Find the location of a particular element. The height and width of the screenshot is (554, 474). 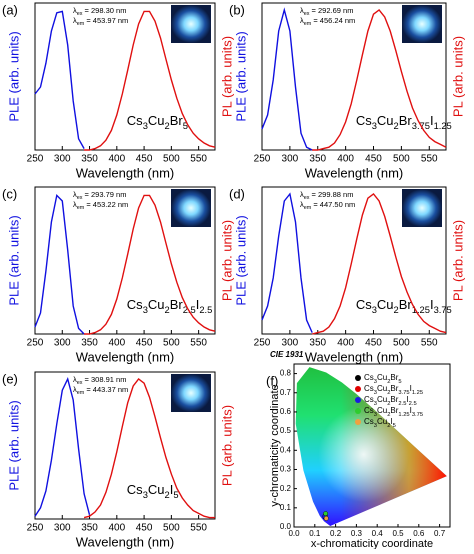

panel-label: (b) is located at coordinates (237, 9).